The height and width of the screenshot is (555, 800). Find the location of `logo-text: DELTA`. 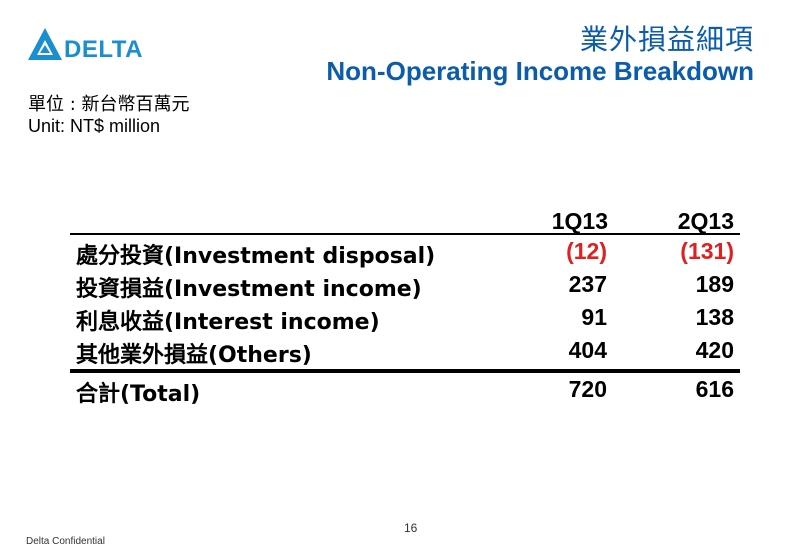

logo-text: DELTA is located at coordinates (103, 49).